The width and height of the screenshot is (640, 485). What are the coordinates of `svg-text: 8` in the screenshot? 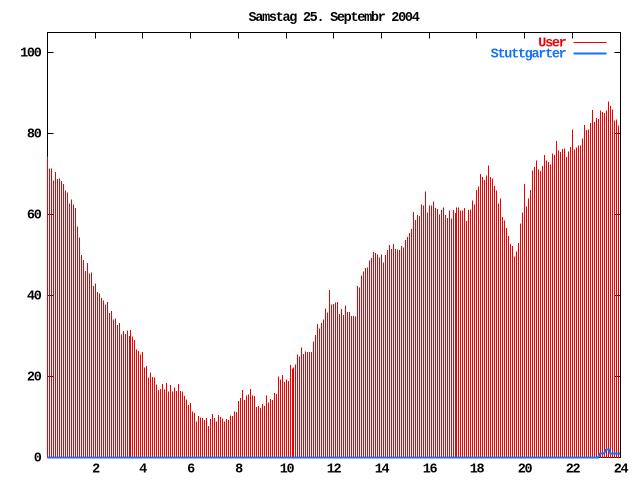 It's located at (239, 470).